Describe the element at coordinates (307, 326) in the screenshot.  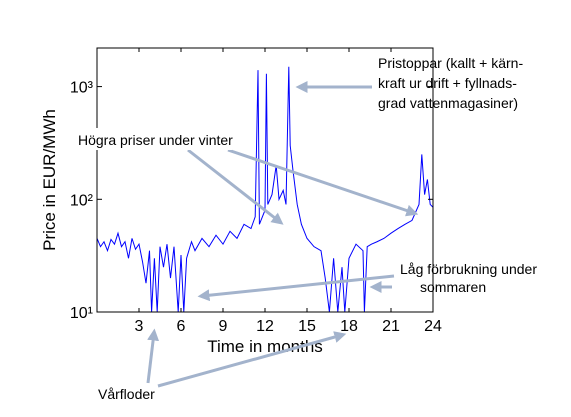
I see `x-tick-label: 15` at that location.